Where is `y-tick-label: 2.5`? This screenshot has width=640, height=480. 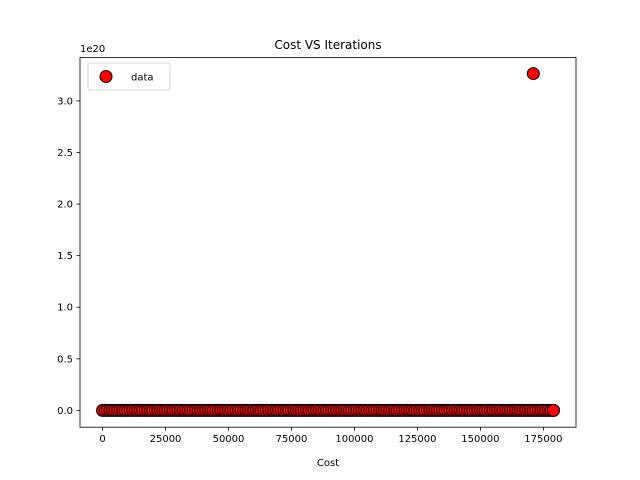
y-tick-label: 2.5 is located at coordinates (65, 153).